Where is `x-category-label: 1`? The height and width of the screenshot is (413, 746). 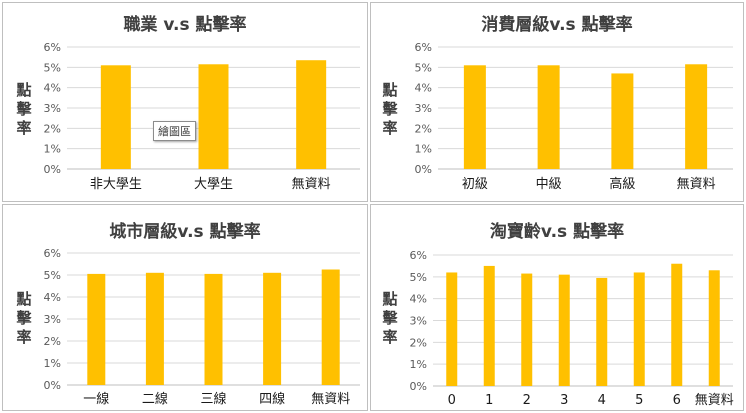
x-category-label: 1 is located at coordinates (489, 400).